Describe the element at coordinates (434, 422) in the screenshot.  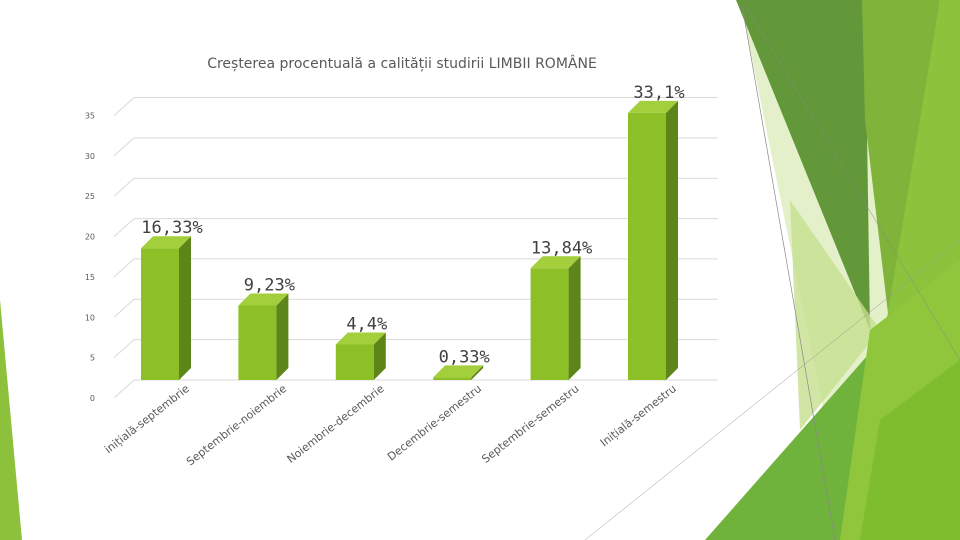
I see `category-label: Decembrie-semestru` at that location.